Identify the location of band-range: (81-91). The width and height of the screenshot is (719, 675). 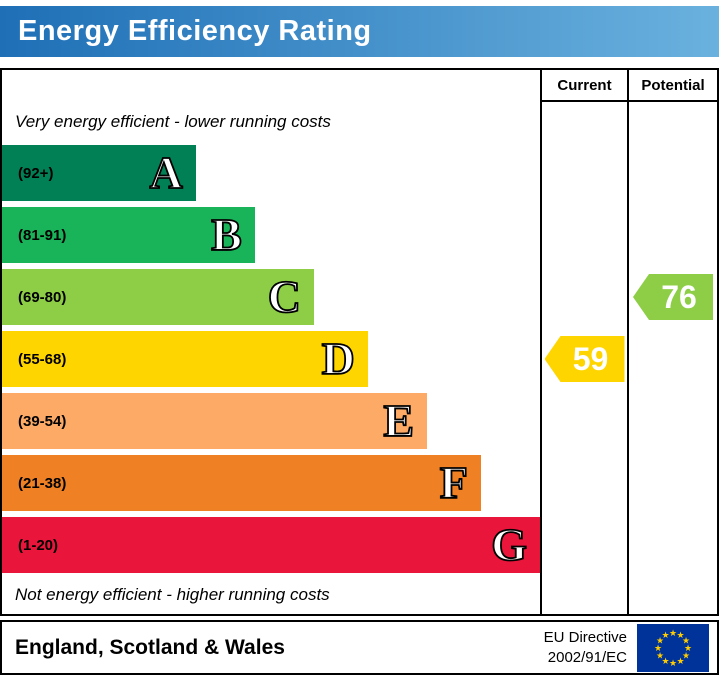
(42, 235).